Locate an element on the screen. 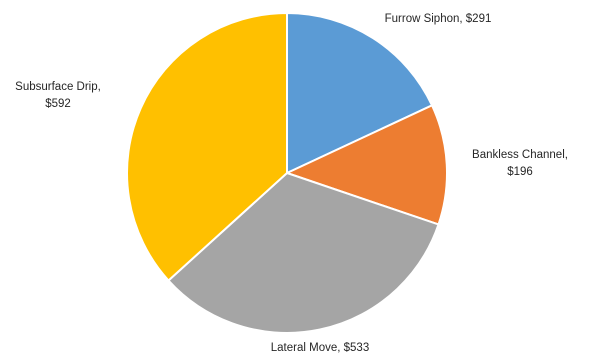  slice-label-subsurface-drip: Subsurface Drip, $592 is located at coordinates (58, 95).